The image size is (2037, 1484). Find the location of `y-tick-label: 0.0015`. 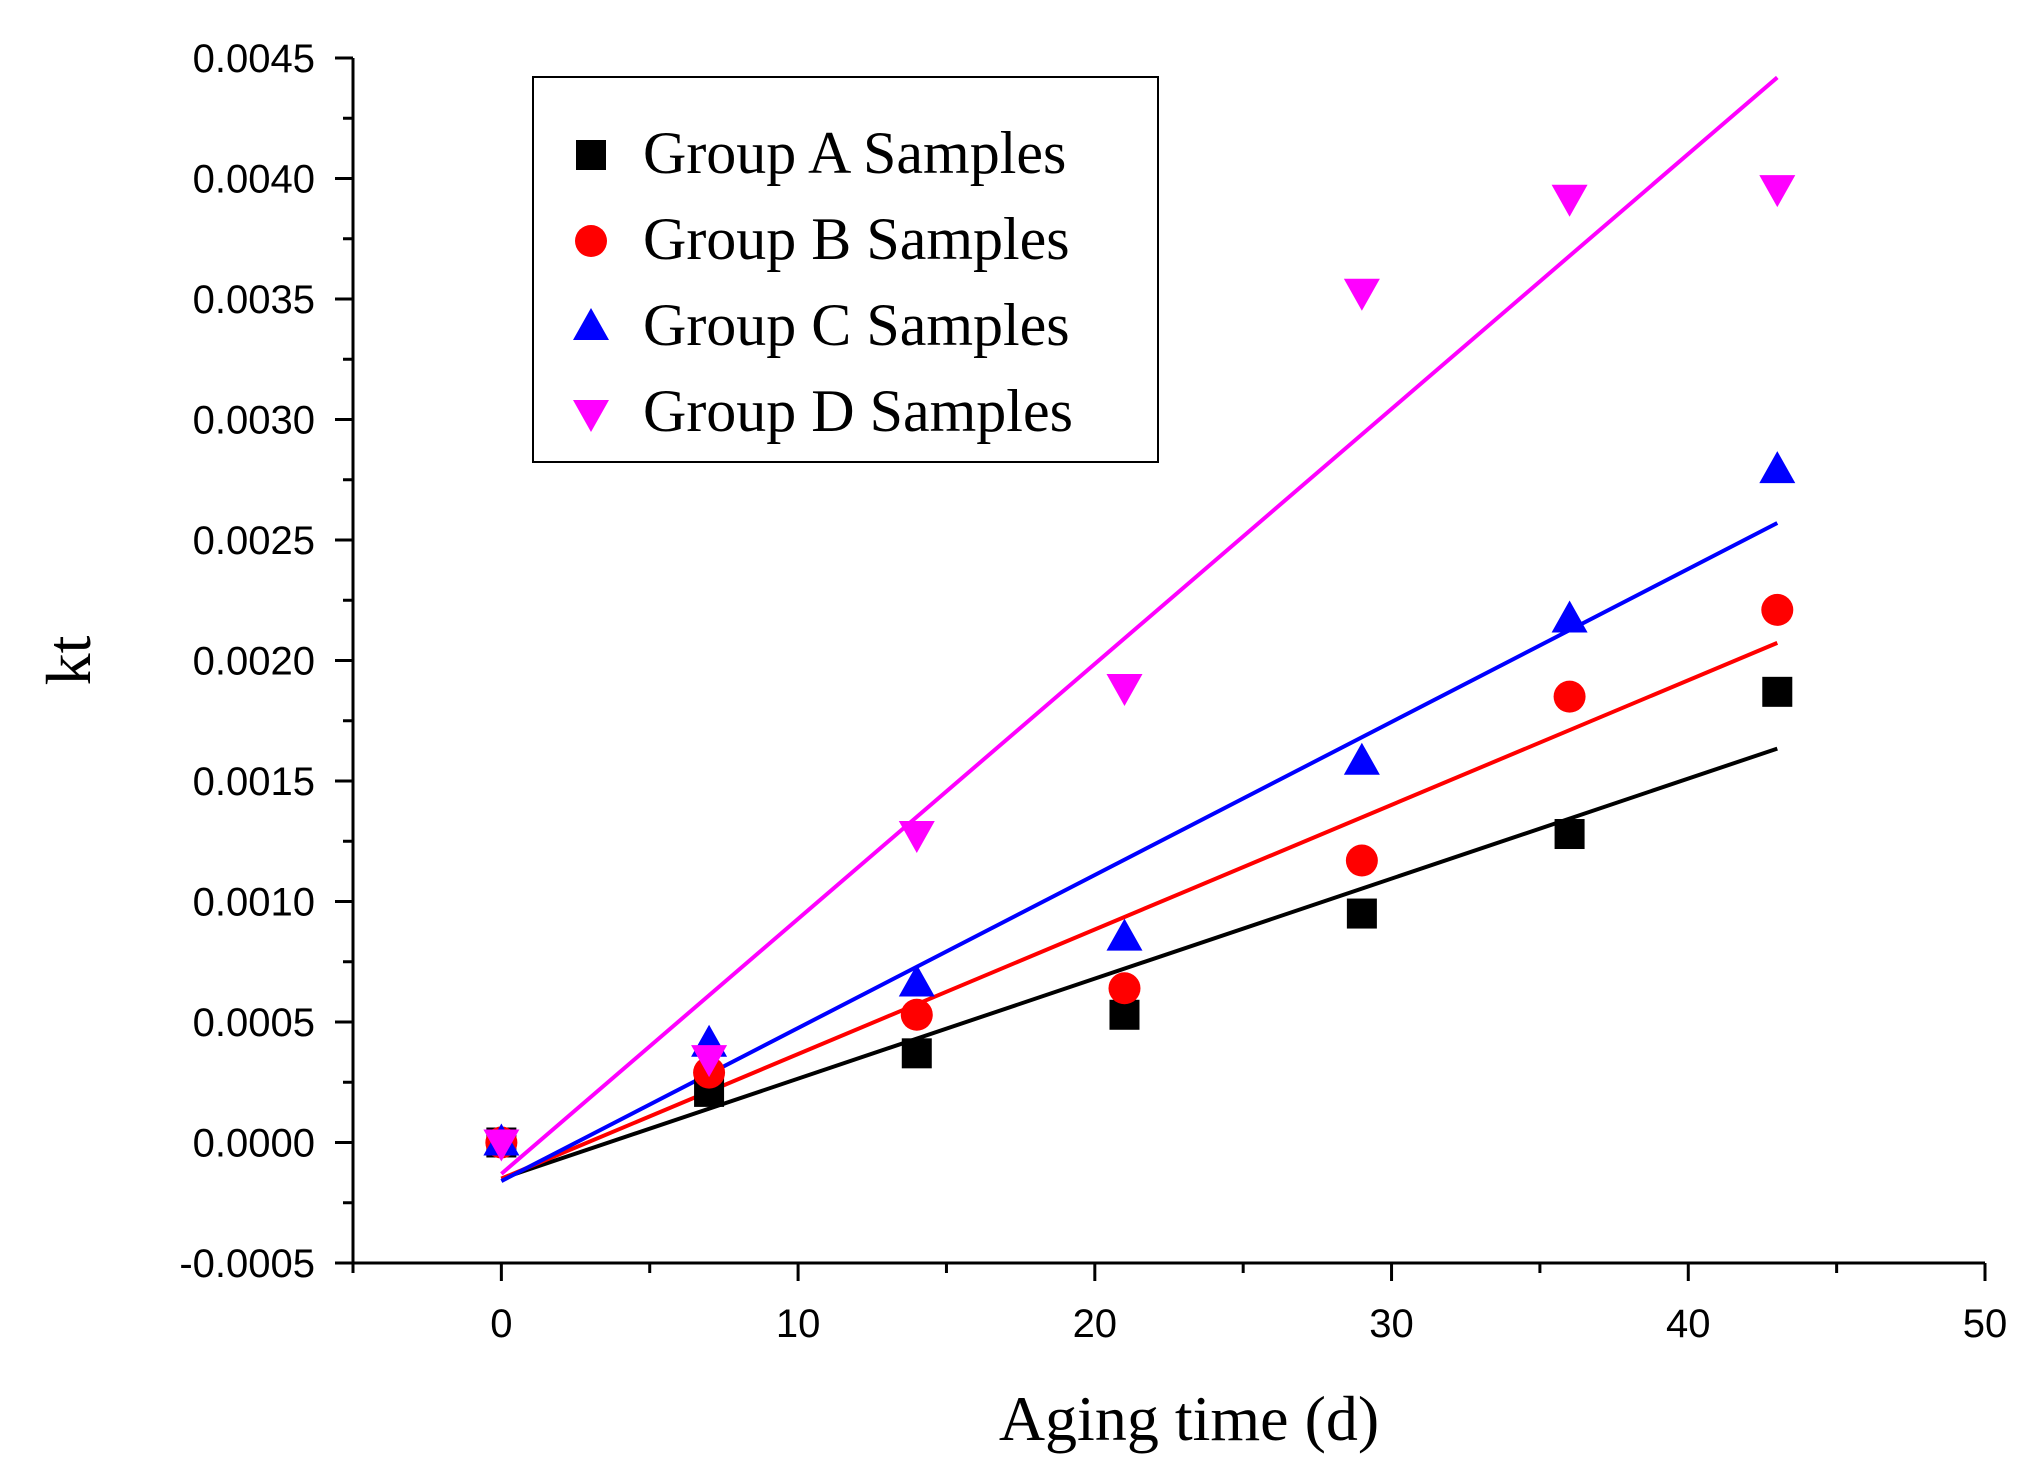

y-tick-label: 0.0015 is located at coordinates (254, 782).